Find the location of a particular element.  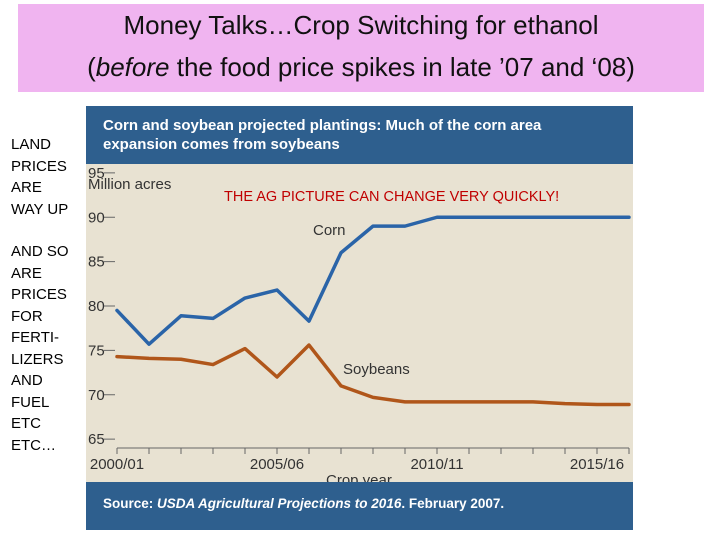

source-title: USDA Agricultural Projections to 2016 is located at coordinates (279, 503).